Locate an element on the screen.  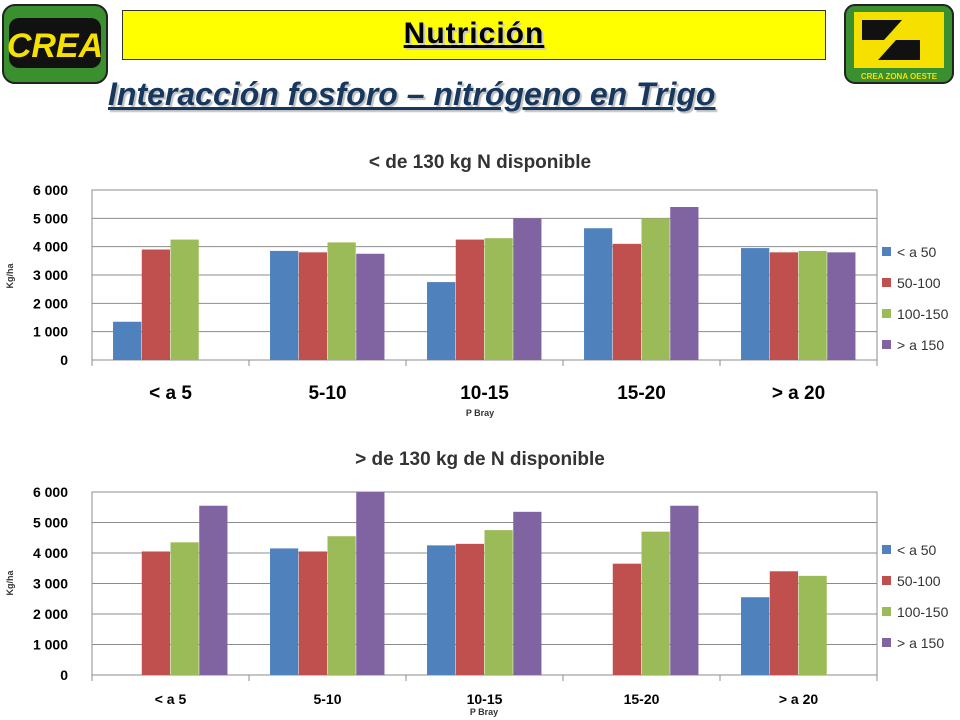
banner-title: Nutrición is located at coordinates (474, 33).